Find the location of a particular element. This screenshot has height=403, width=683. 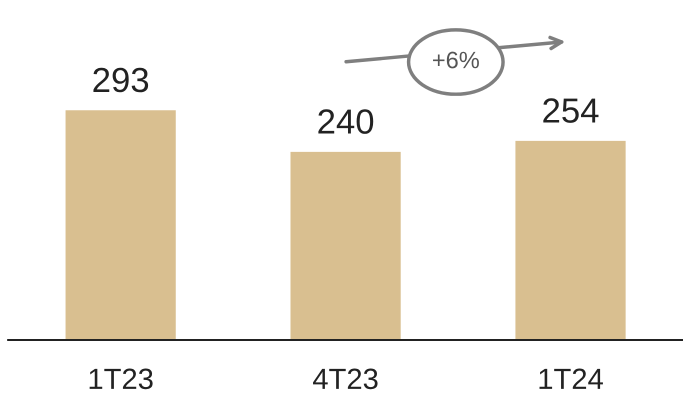

data-label: 293 is located at coordinates (120, 80).